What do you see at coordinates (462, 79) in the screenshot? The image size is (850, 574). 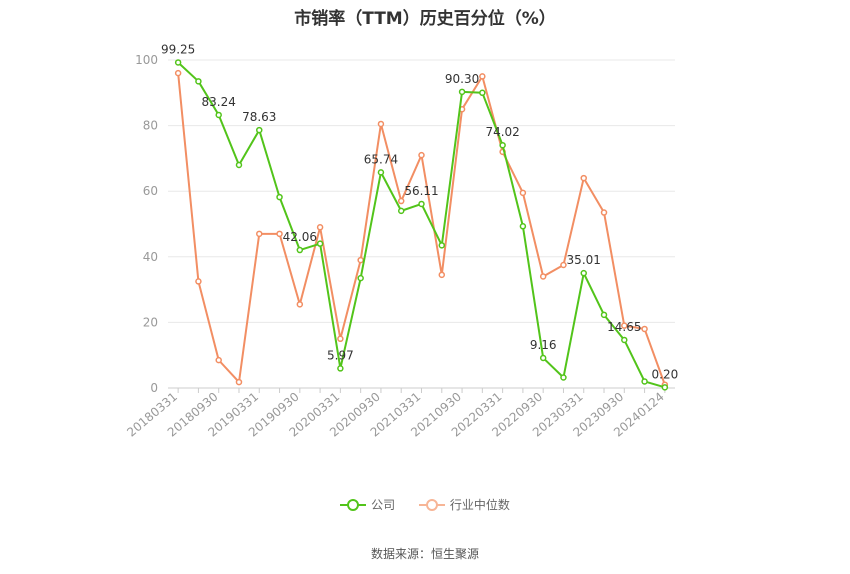 I see `data-label-20210930: 90.30` at bounding box center [462, 79].